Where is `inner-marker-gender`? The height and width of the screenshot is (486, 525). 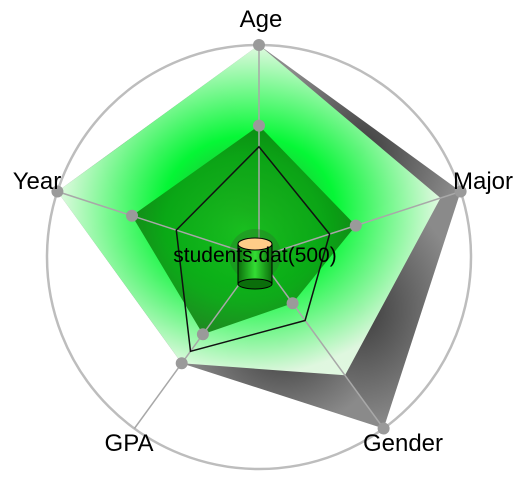
inner-marker-gender is located at coordinates (292, 303).